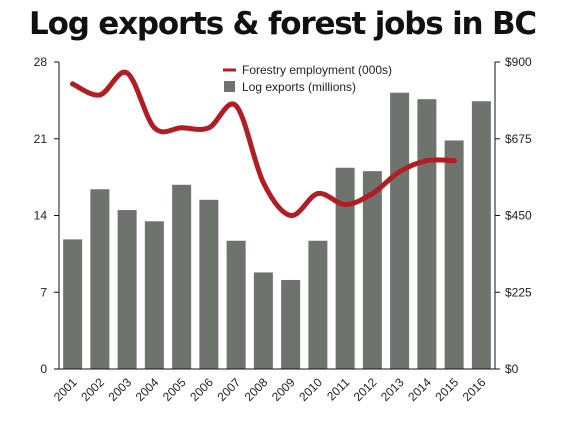 The image size is (565, 426). I want to click on x-tick-label: 2007, so click(228, 389).